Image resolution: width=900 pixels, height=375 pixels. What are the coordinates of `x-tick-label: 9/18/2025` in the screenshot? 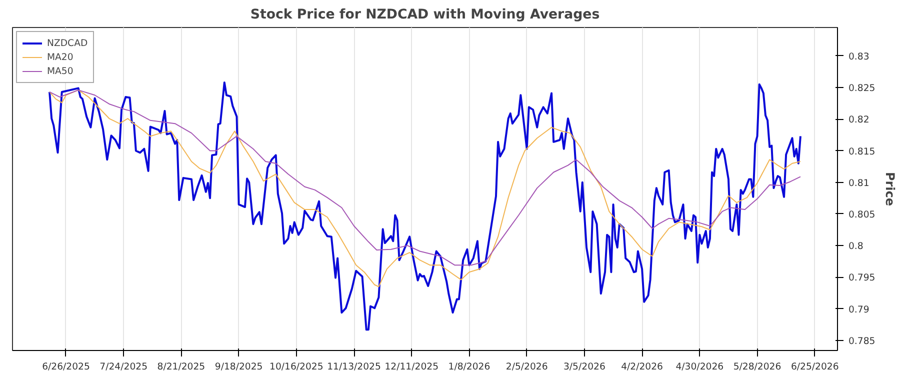 It's located at (238, 367).